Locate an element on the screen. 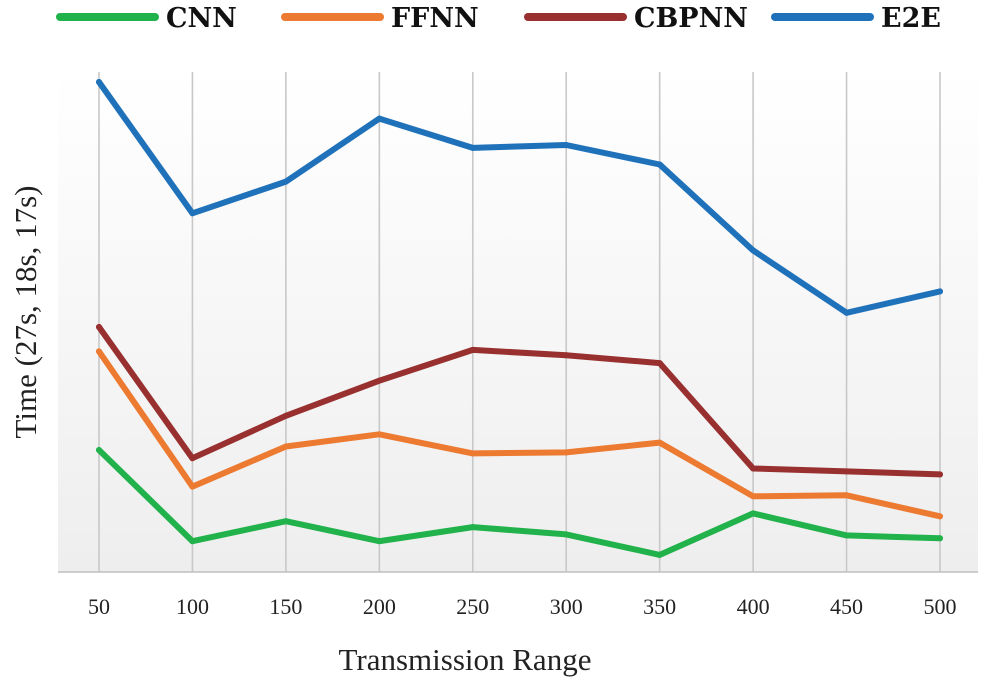 The width and height of the screenshot is (991, 684). legend-label-ffnn: FFNN is located at coordinates (435, 18).